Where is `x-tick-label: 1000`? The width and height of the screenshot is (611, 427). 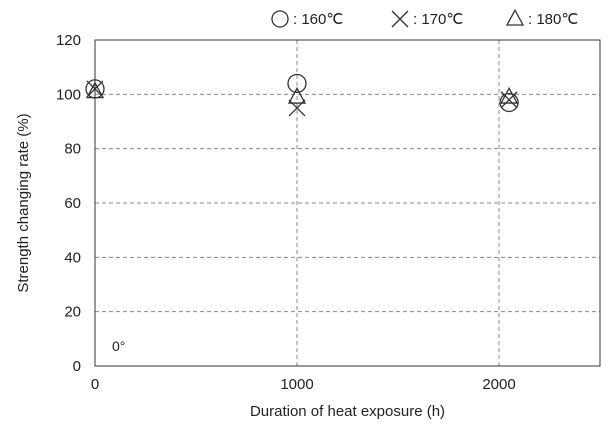 x-tick-label: 1000 is located at coordinates (296, 384).